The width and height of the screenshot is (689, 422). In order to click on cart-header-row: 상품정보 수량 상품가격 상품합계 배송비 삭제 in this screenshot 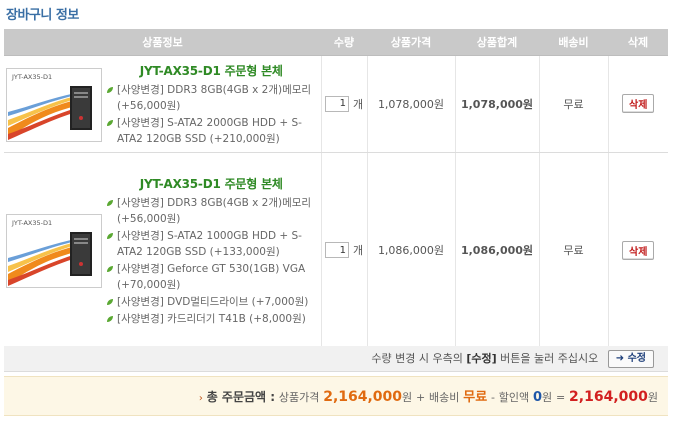, I will do `click(336, 42)`.